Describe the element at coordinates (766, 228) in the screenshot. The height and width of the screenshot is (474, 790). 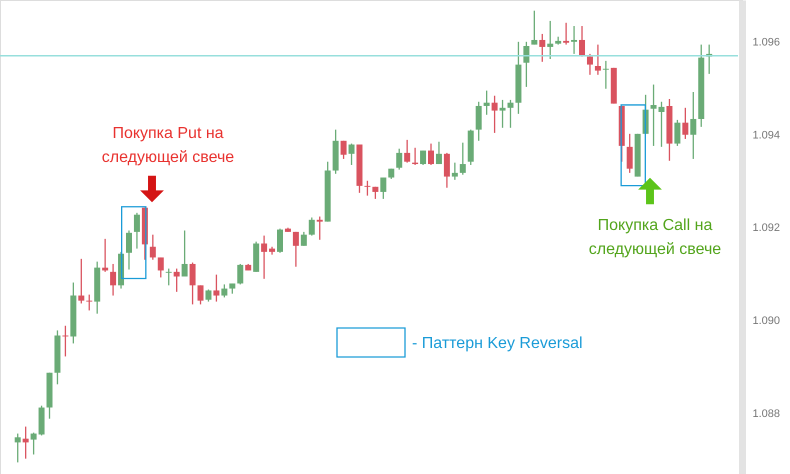
I see `y-tick-label: 1.092` at that location.